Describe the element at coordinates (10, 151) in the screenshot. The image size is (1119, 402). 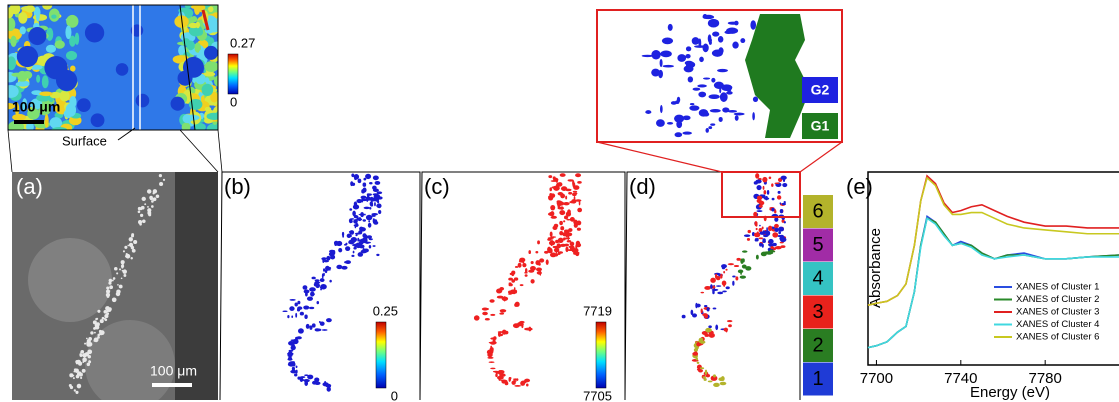
I see `connector` at that location.